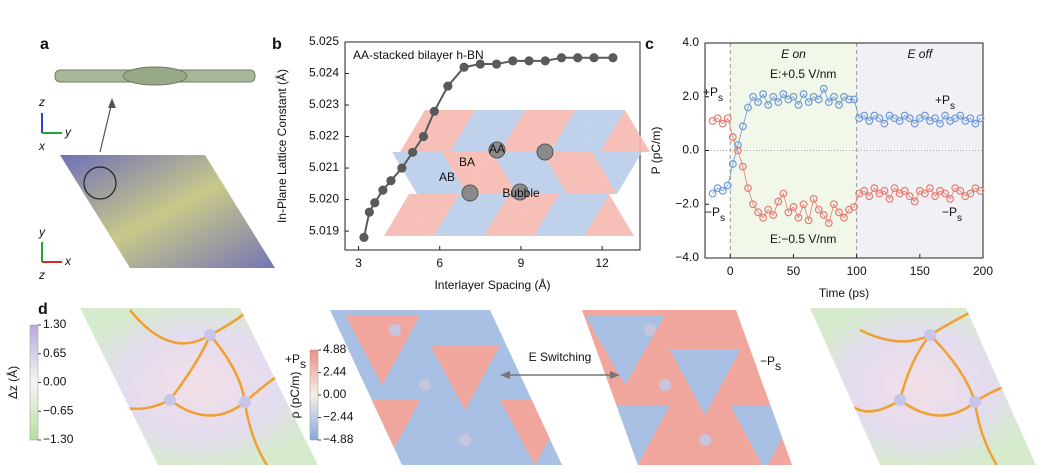 The width and height of the screenshot is (1054, 473). Describe the element at coordinates (324, 136) in the screenshot. I see `y-tick-label: 5.022` at that location.